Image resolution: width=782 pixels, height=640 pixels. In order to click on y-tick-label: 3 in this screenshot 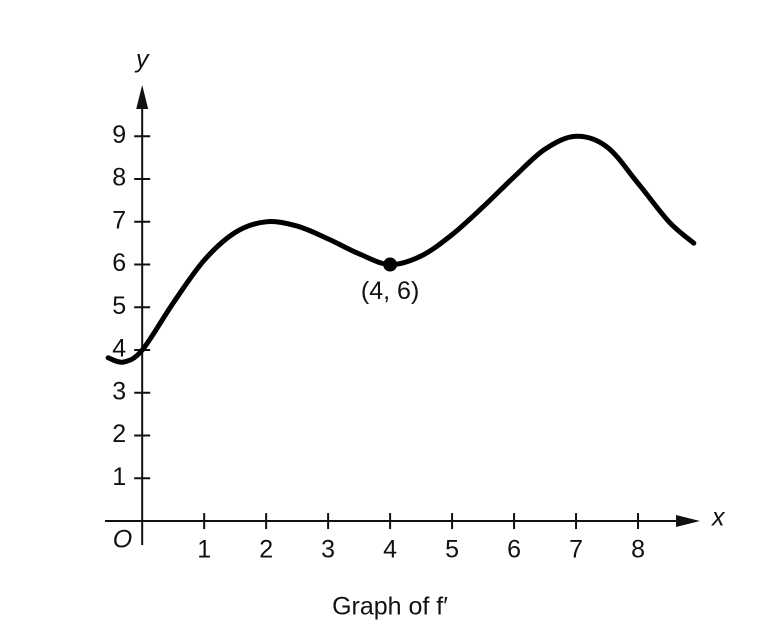, I will do `click(119, 391)`.